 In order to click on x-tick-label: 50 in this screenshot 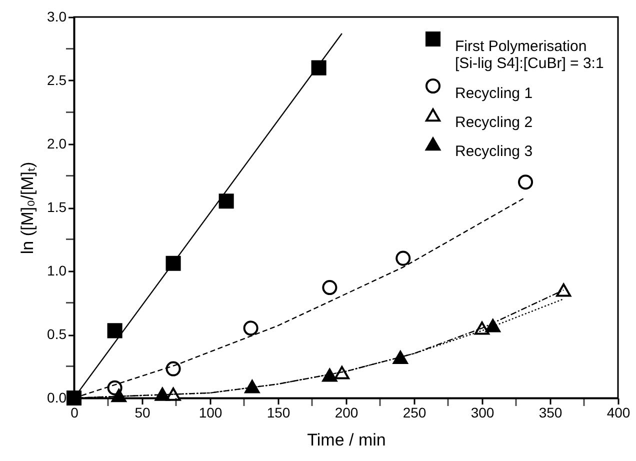, I will do `click(142, 412)`.